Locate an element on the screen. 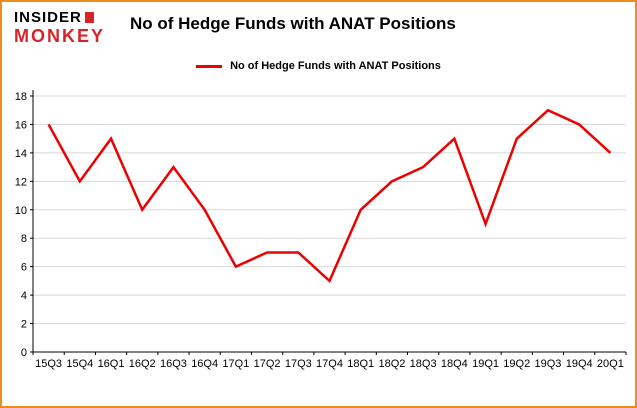 The image size is (637, 408). y-tick-label: 16 is located at coordinates (21, 125).